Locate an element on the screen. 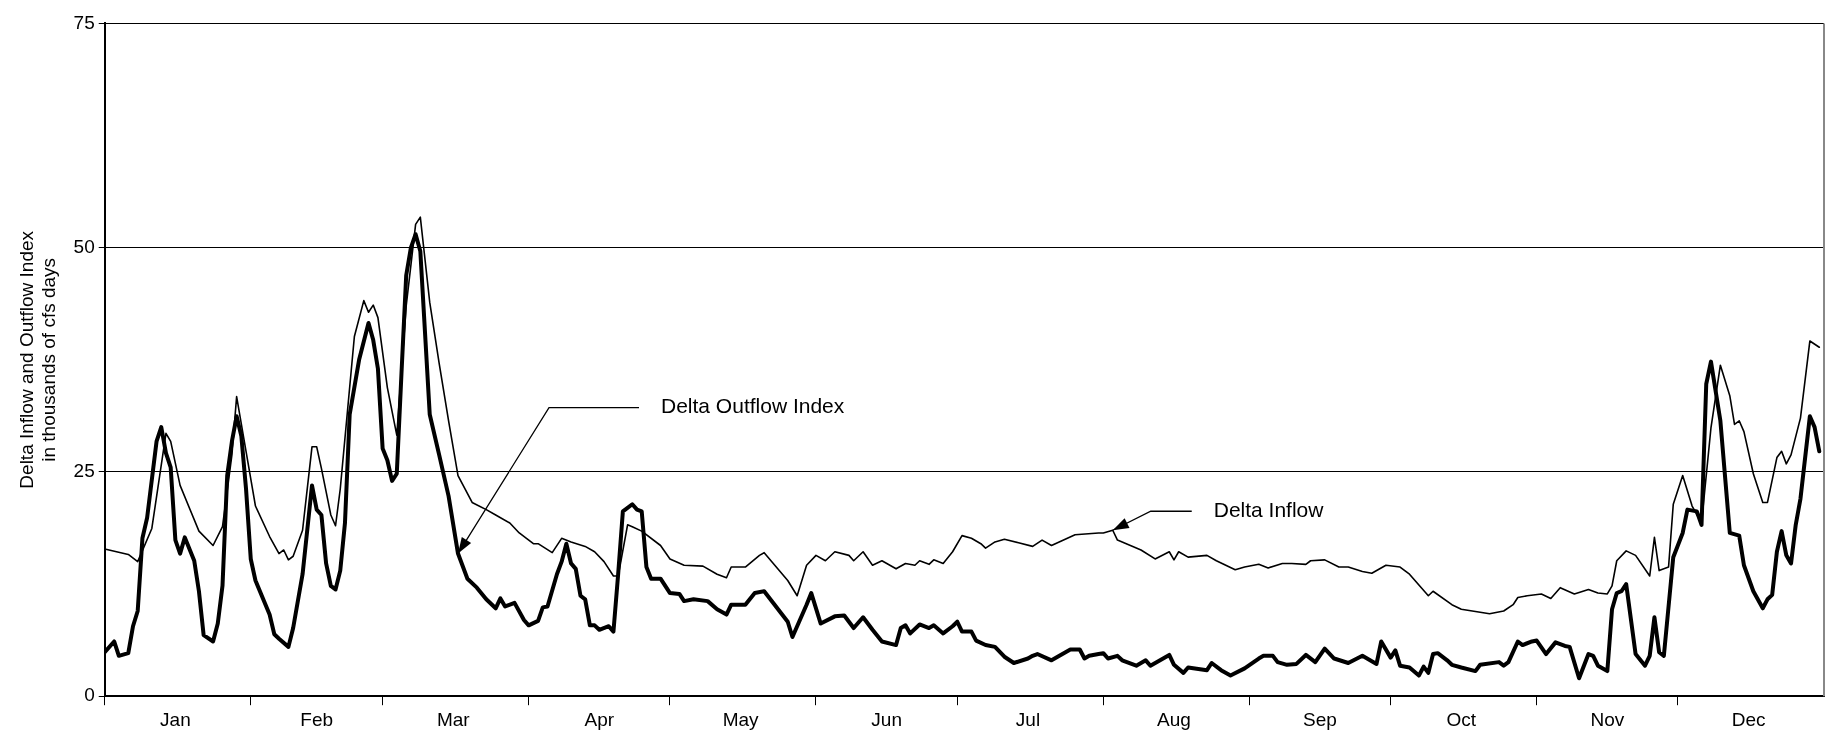 The image size is (1838, 748). x-tick-label: Jun is located at coordinates (886, 719).